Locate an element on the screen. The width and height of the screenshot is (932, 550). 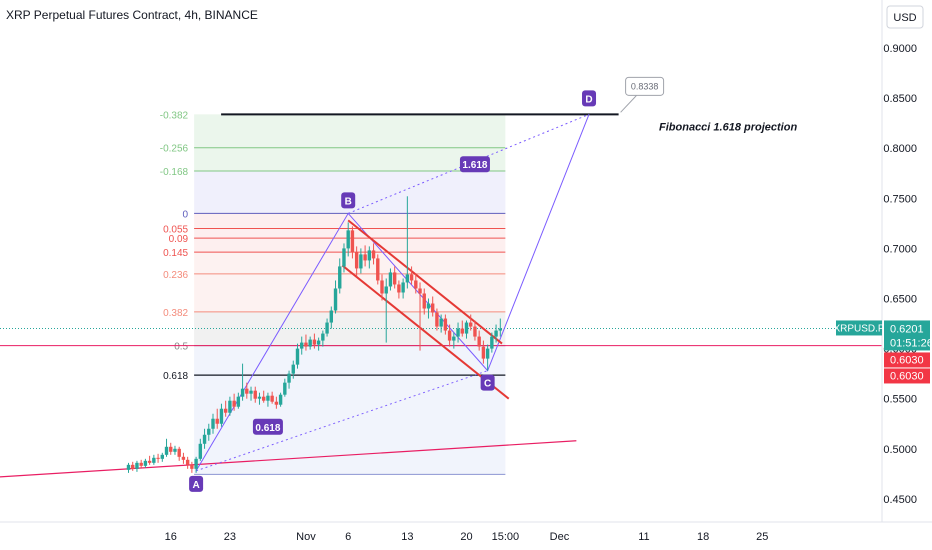
fib-level-label: 0.09 is located at coordinates (179, 239).